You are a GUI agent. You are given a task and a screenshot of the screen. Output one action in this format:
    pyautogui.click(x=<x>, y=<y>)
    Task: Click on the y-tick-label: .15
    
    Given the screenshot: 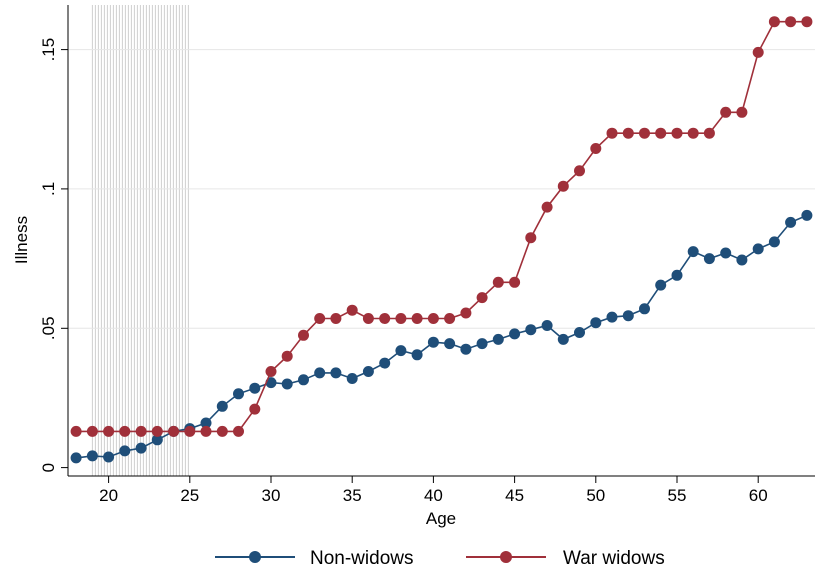 What is the action you would take?
    pyautogui.click(x=48, y=50)
    